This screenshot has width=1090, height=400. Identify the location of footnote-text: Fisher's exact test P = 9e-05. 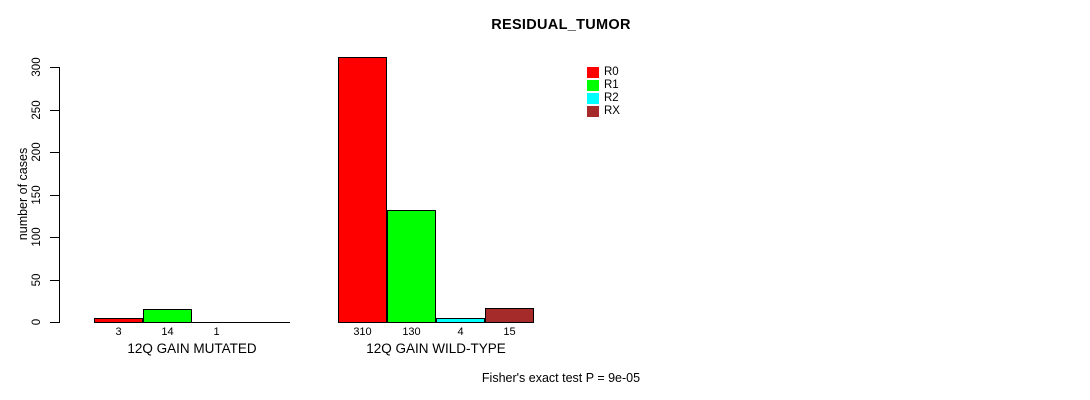
(561, 378).